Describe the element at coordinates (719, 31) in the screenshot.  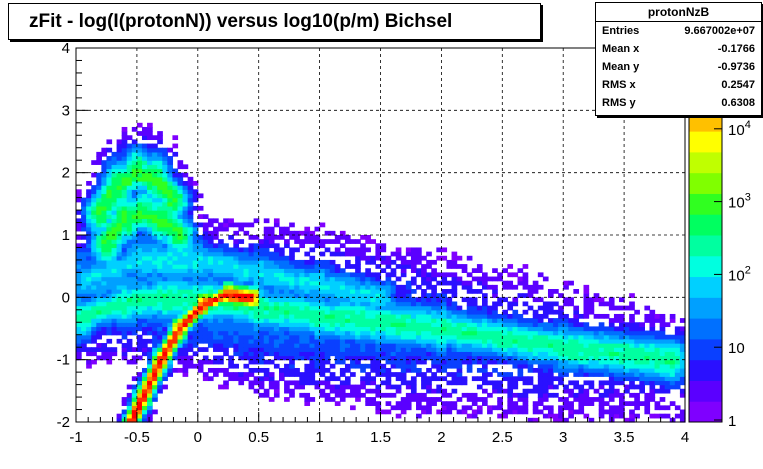
I see `stats-value: 9.667002e+07` at that location.